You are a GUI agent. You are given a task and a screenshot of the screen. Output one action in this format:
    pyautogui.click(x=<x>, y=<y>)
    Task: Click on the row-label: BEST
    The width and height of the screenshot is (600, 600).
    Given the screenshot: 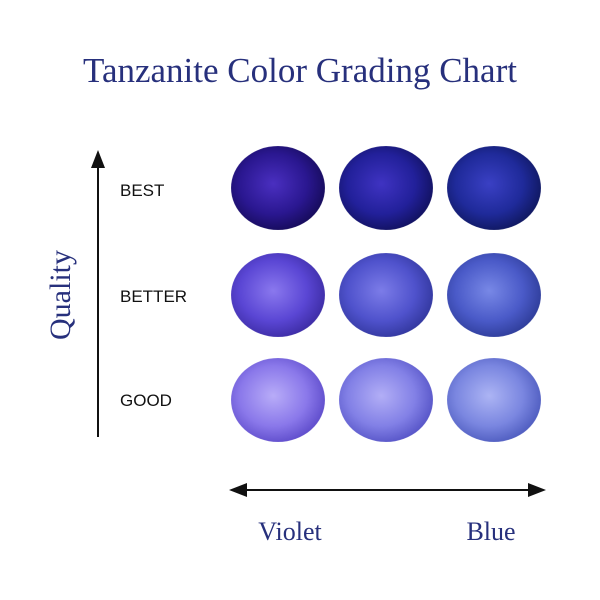 What is the action you would take?
    pyautogui.click(x=142, y=190)
    